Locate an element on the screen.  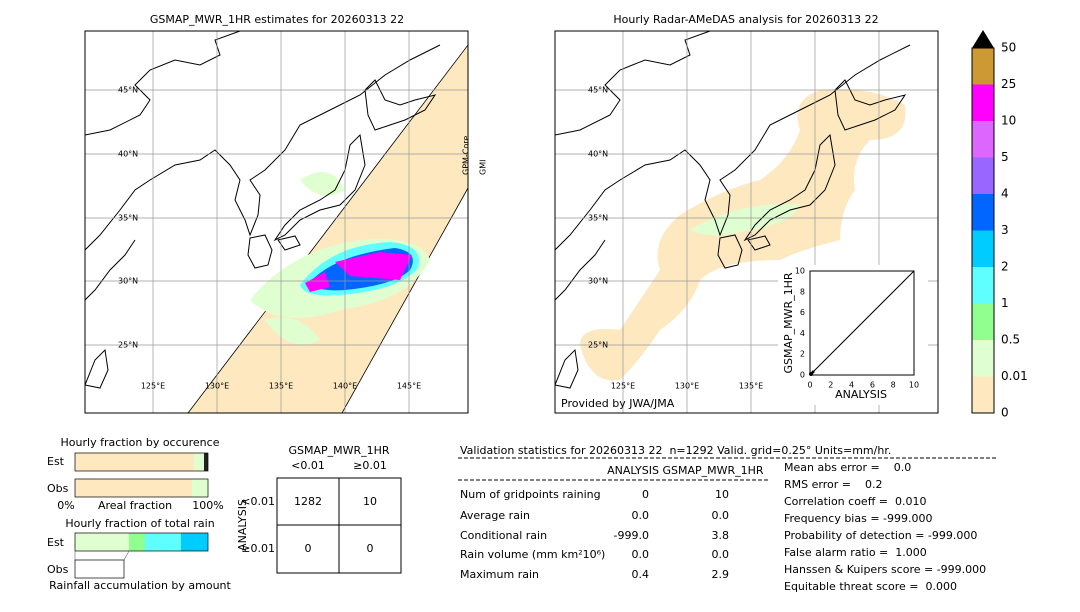
stat-value: 10 is located at coordinates (722, 494).